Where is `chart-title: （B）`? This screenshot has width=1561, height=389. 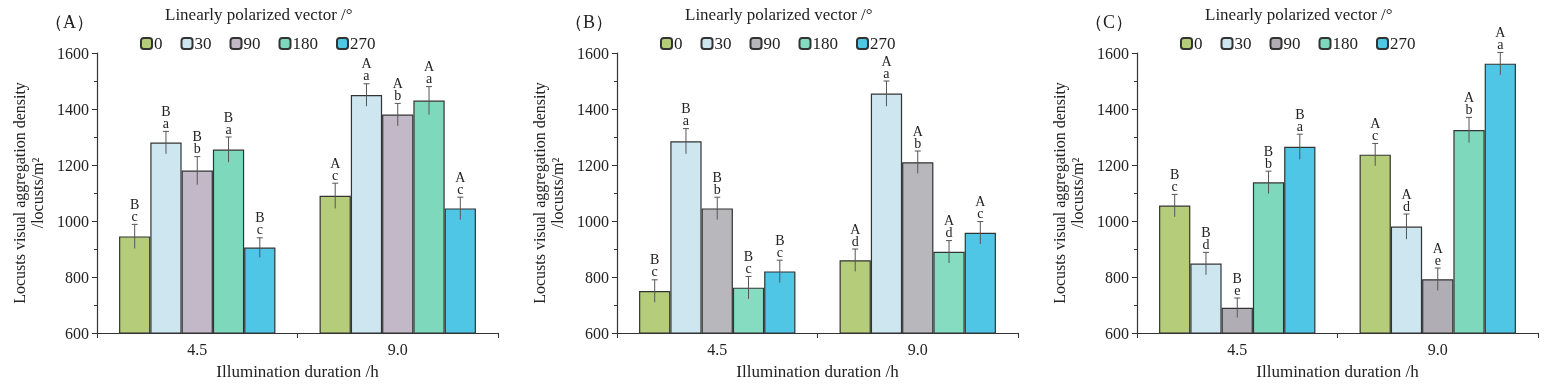
chart-title: （B） is located at coordinates (589, 22).